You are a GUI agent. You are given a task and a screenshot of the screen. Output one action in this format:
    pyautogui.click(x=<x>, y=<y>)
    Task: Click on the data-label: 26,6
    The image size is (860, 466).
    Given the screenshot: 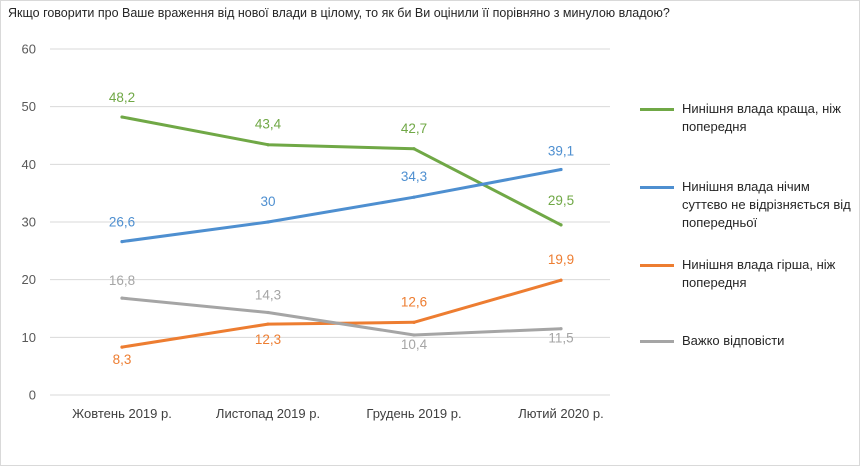 What is the action you would take?
    pyautogui.click(x=122, y=222)
    